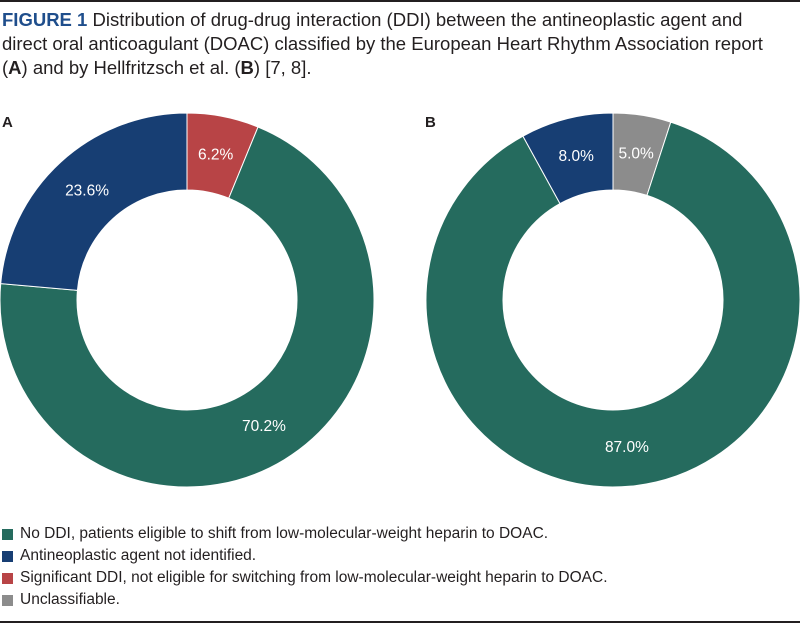  Describe the element at coordinates (216, 154) in the screenshot. I see `chart-a-label-significant-ddi: 6.2%` at that location.